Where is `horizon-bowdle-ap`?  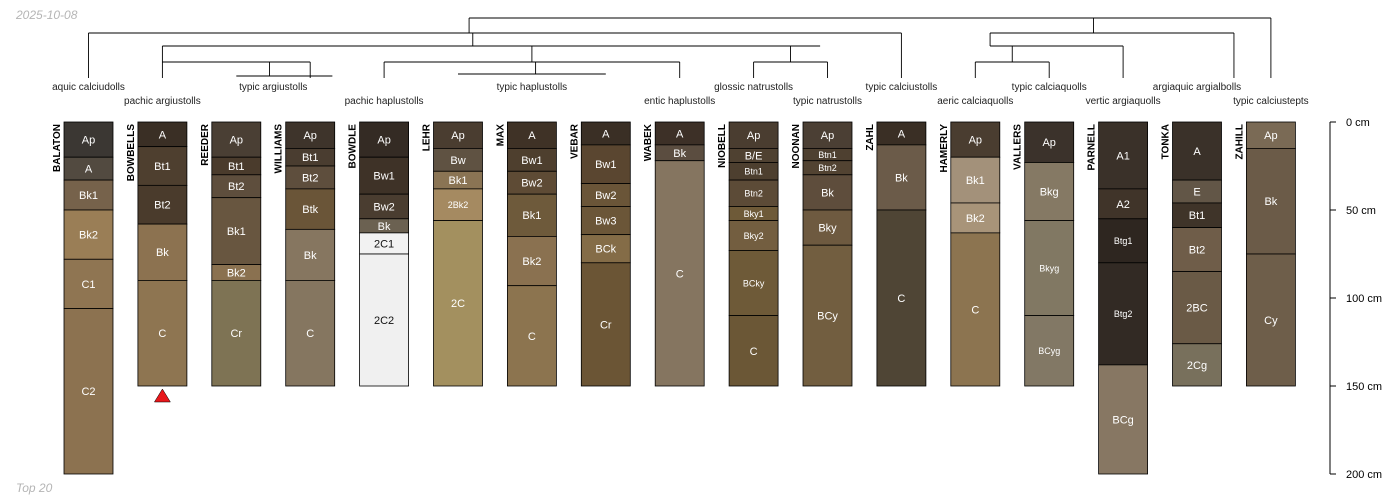 horizon-bowdle-ap is located at coordinates (384, 139).